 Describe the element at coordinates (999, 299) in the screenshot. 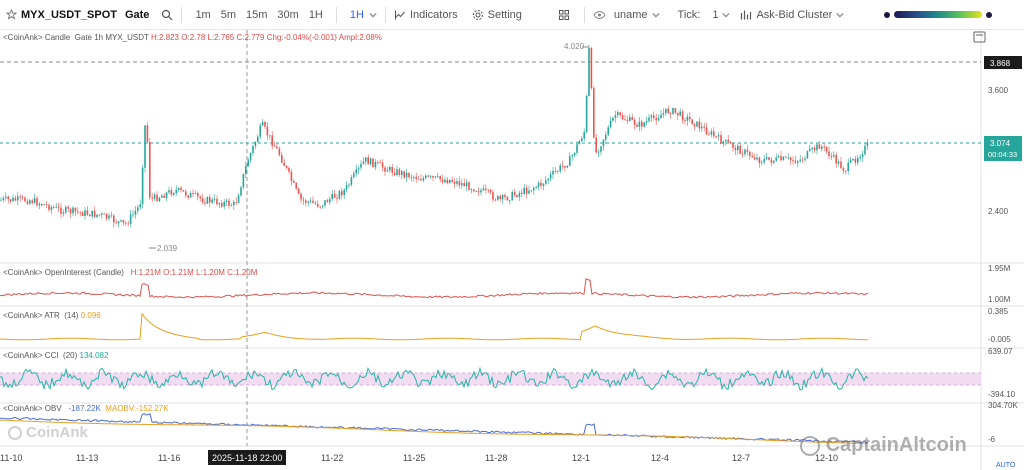

I see `oi-axis-bottom: 1.00M` at that location.